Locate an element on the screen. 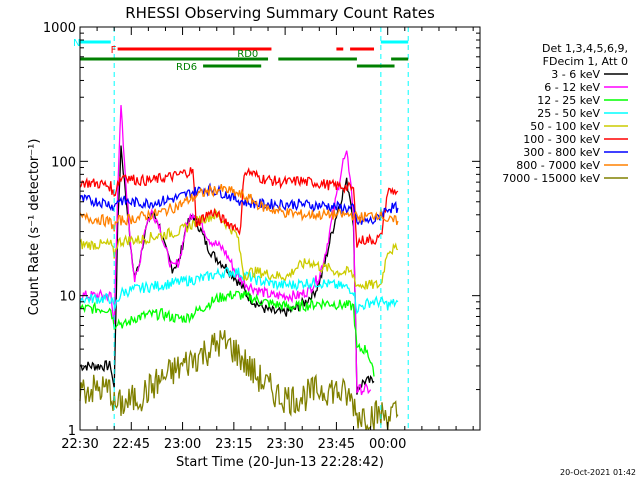 The width and height of the screenshot is (640, 485). legend-label-3: 25 - 50 keV is located at coordinates (568, 113).